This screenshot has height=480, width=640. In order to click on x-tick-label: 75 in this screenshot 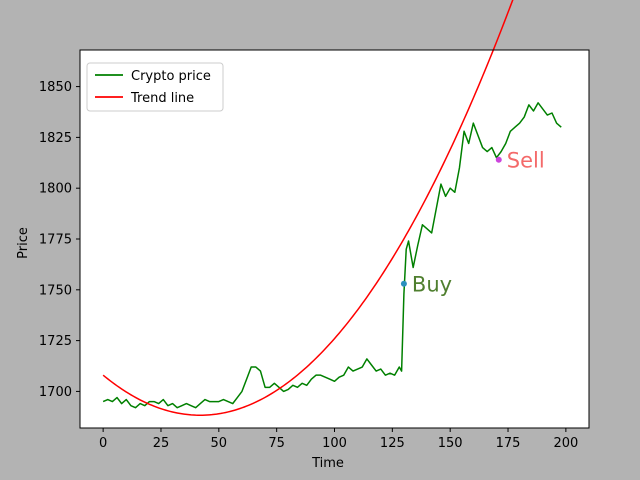, I will do `click(276, 443)`.